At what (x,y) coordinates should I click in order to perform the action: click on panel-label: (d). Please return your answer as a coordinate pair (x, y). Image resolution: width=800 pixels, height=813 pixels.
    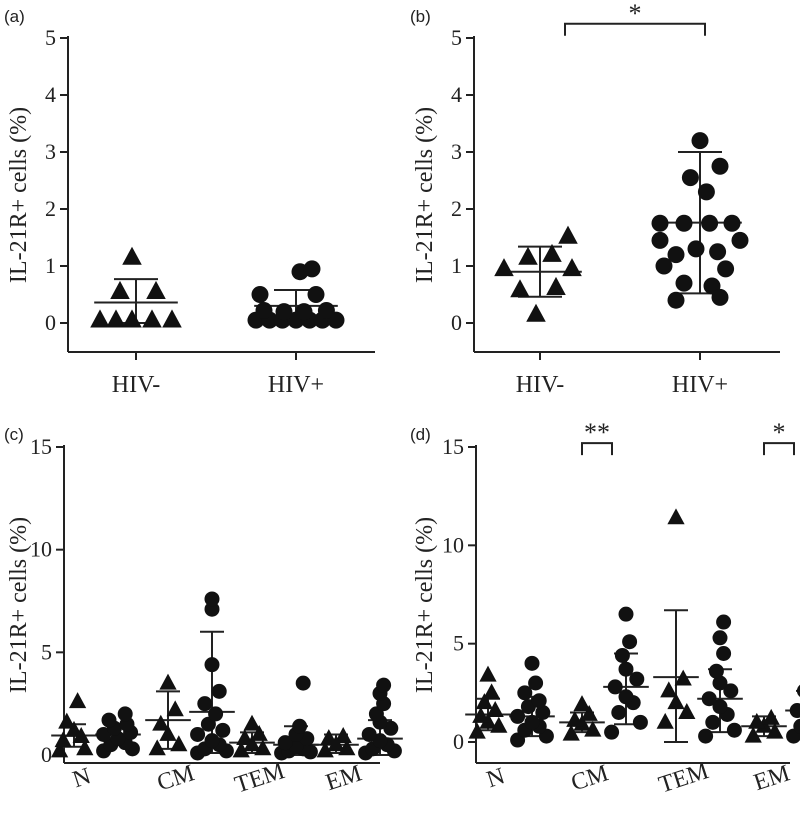
    Looking at the image, I should click on (420, 434).